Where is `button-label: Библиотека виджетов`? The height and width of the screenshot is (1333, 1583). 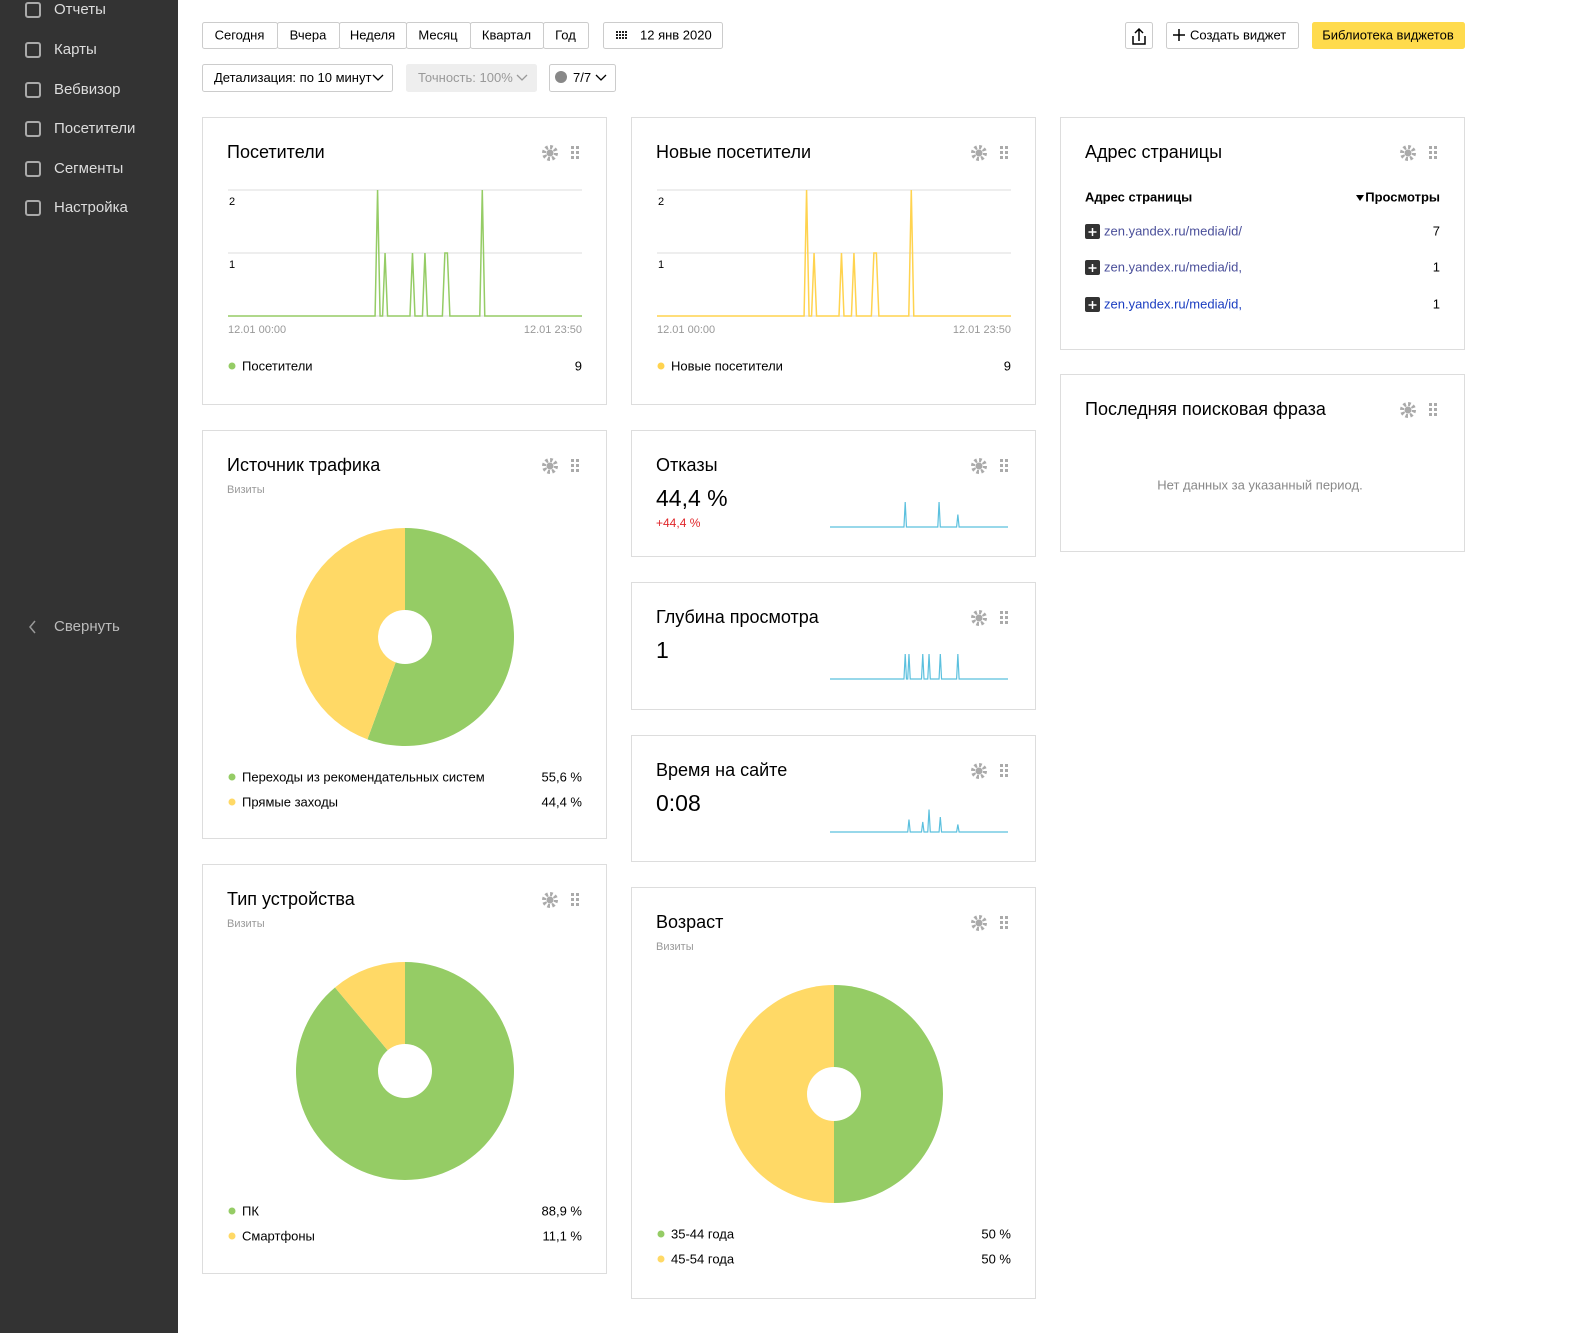 button-label: Библиотека виджетов is located at coordinates (1388, 34).